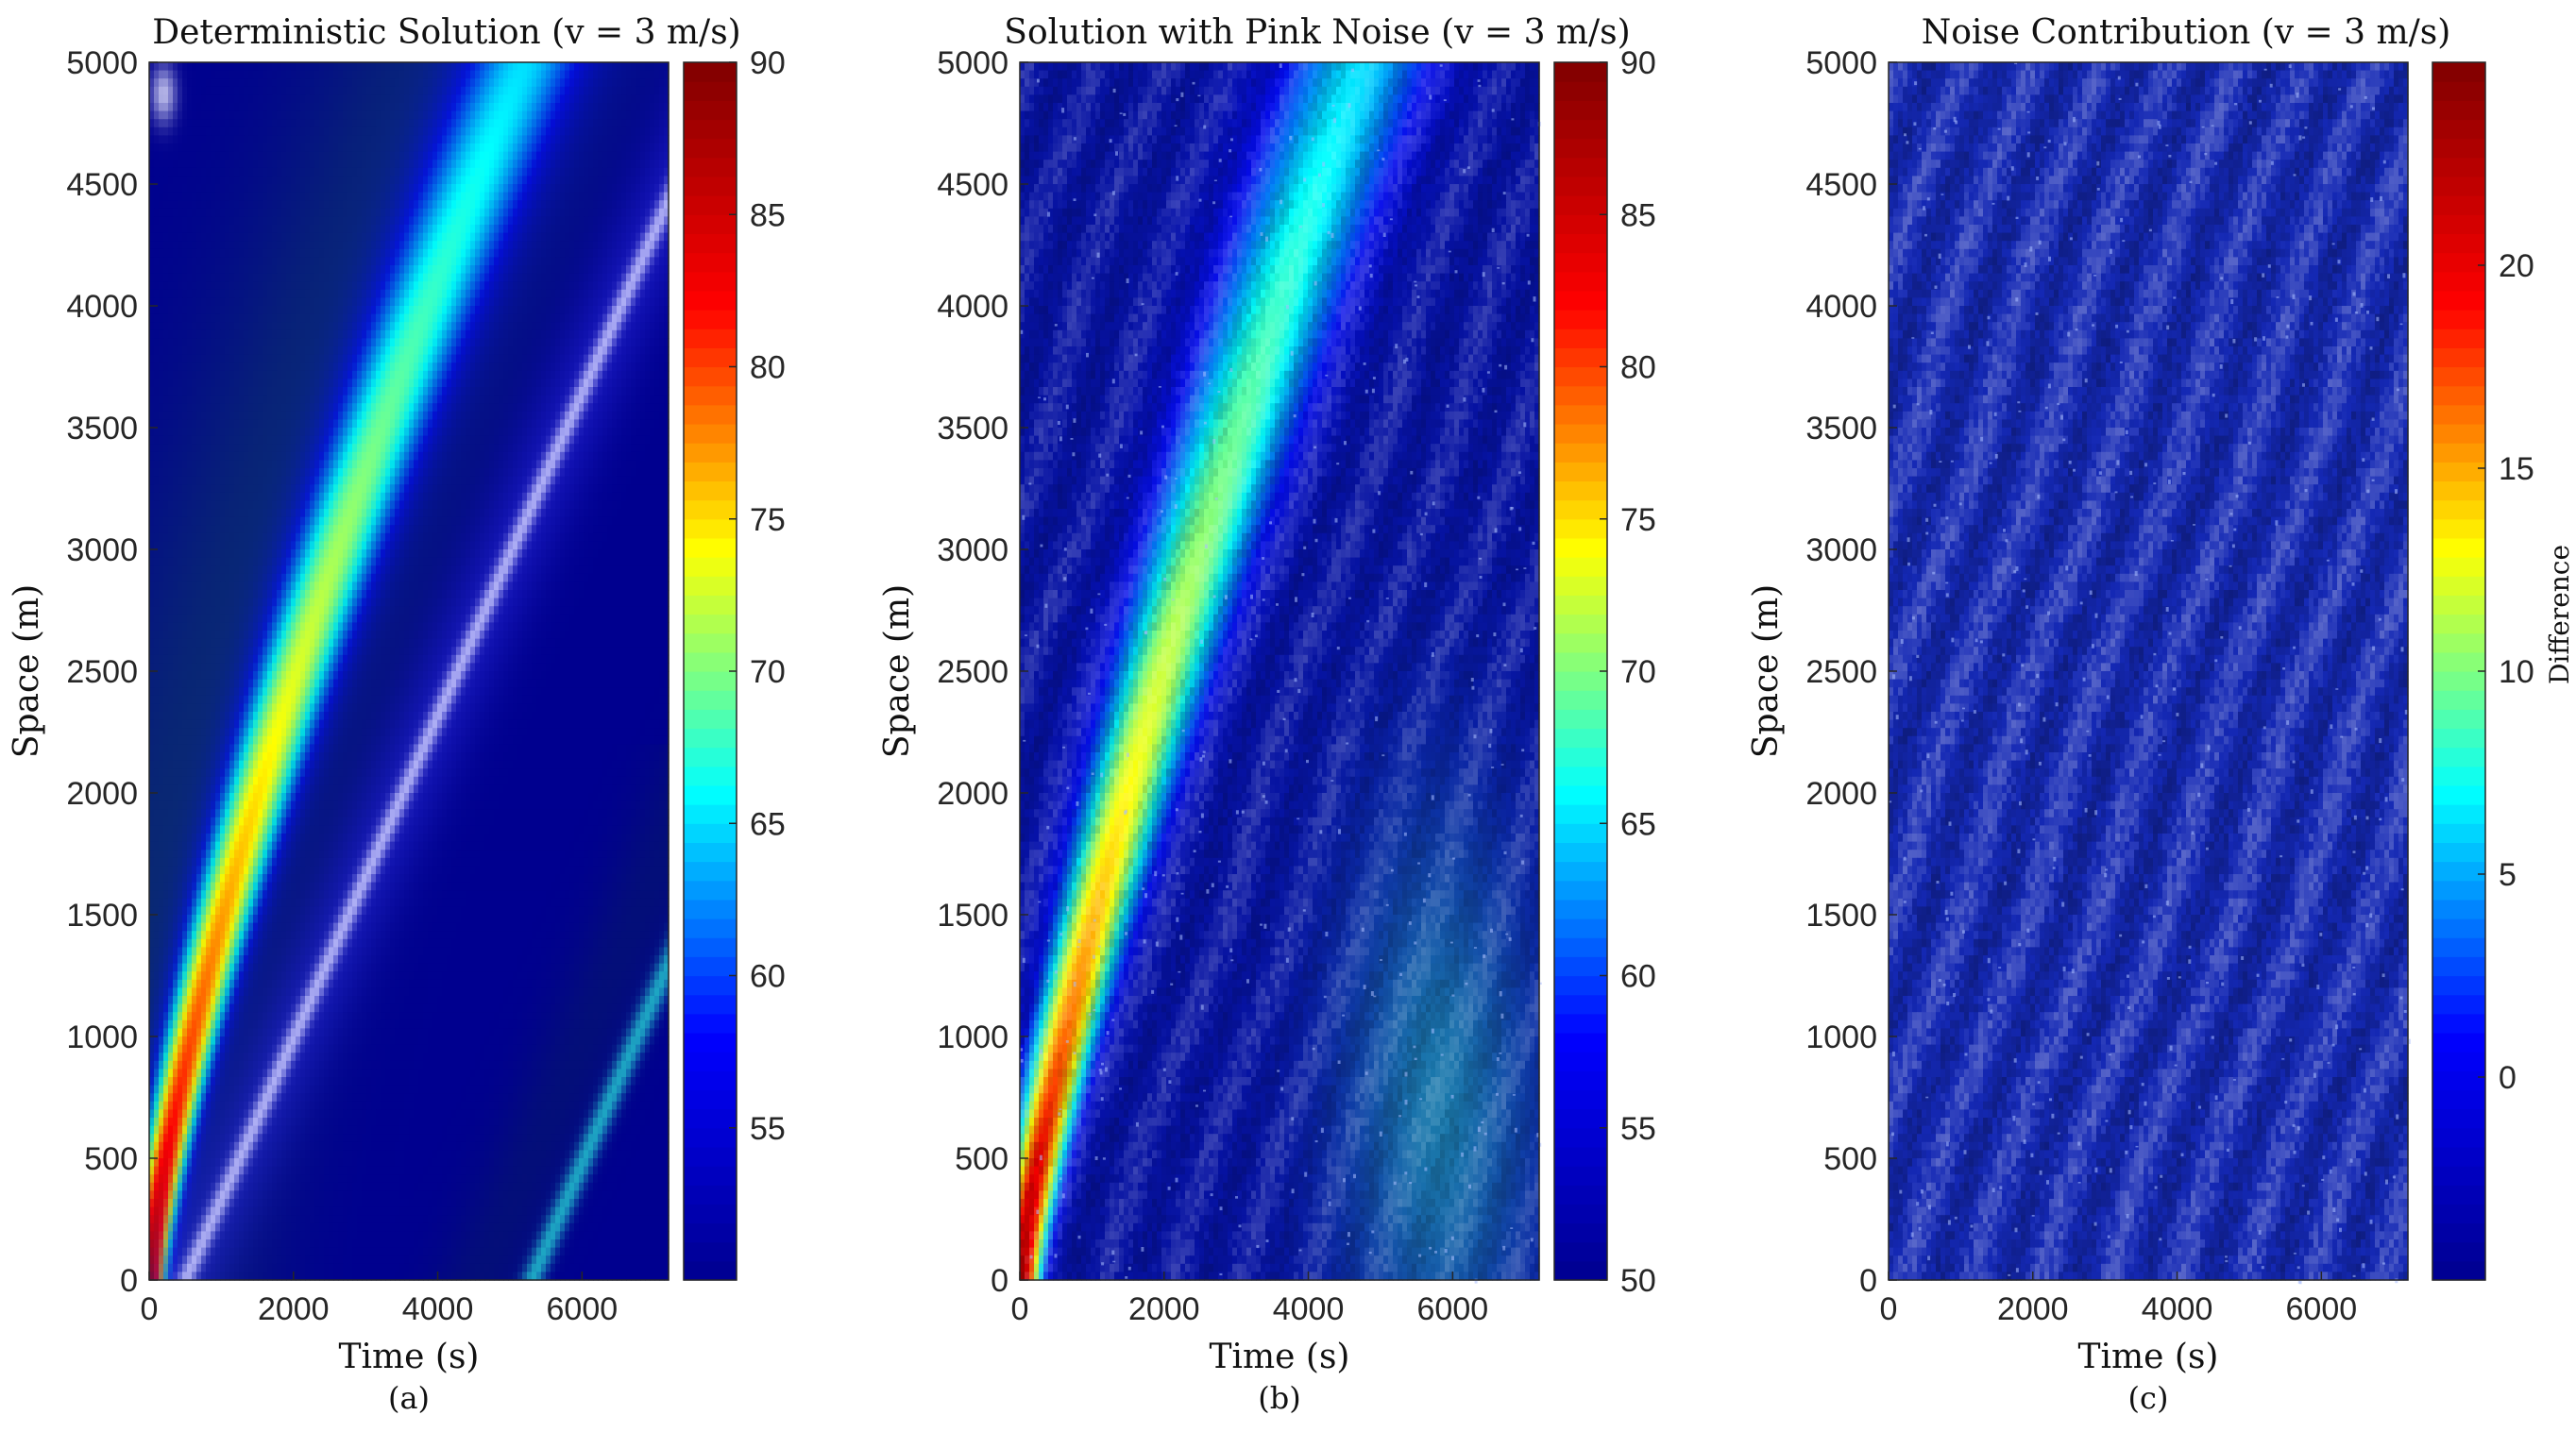 This screenshot has width=2576, height=1432. What do you see at coordinates (1766, 671) in the screenshot?
I see `y-axis-label: Space (m)` at bounding box center [1766, 671].